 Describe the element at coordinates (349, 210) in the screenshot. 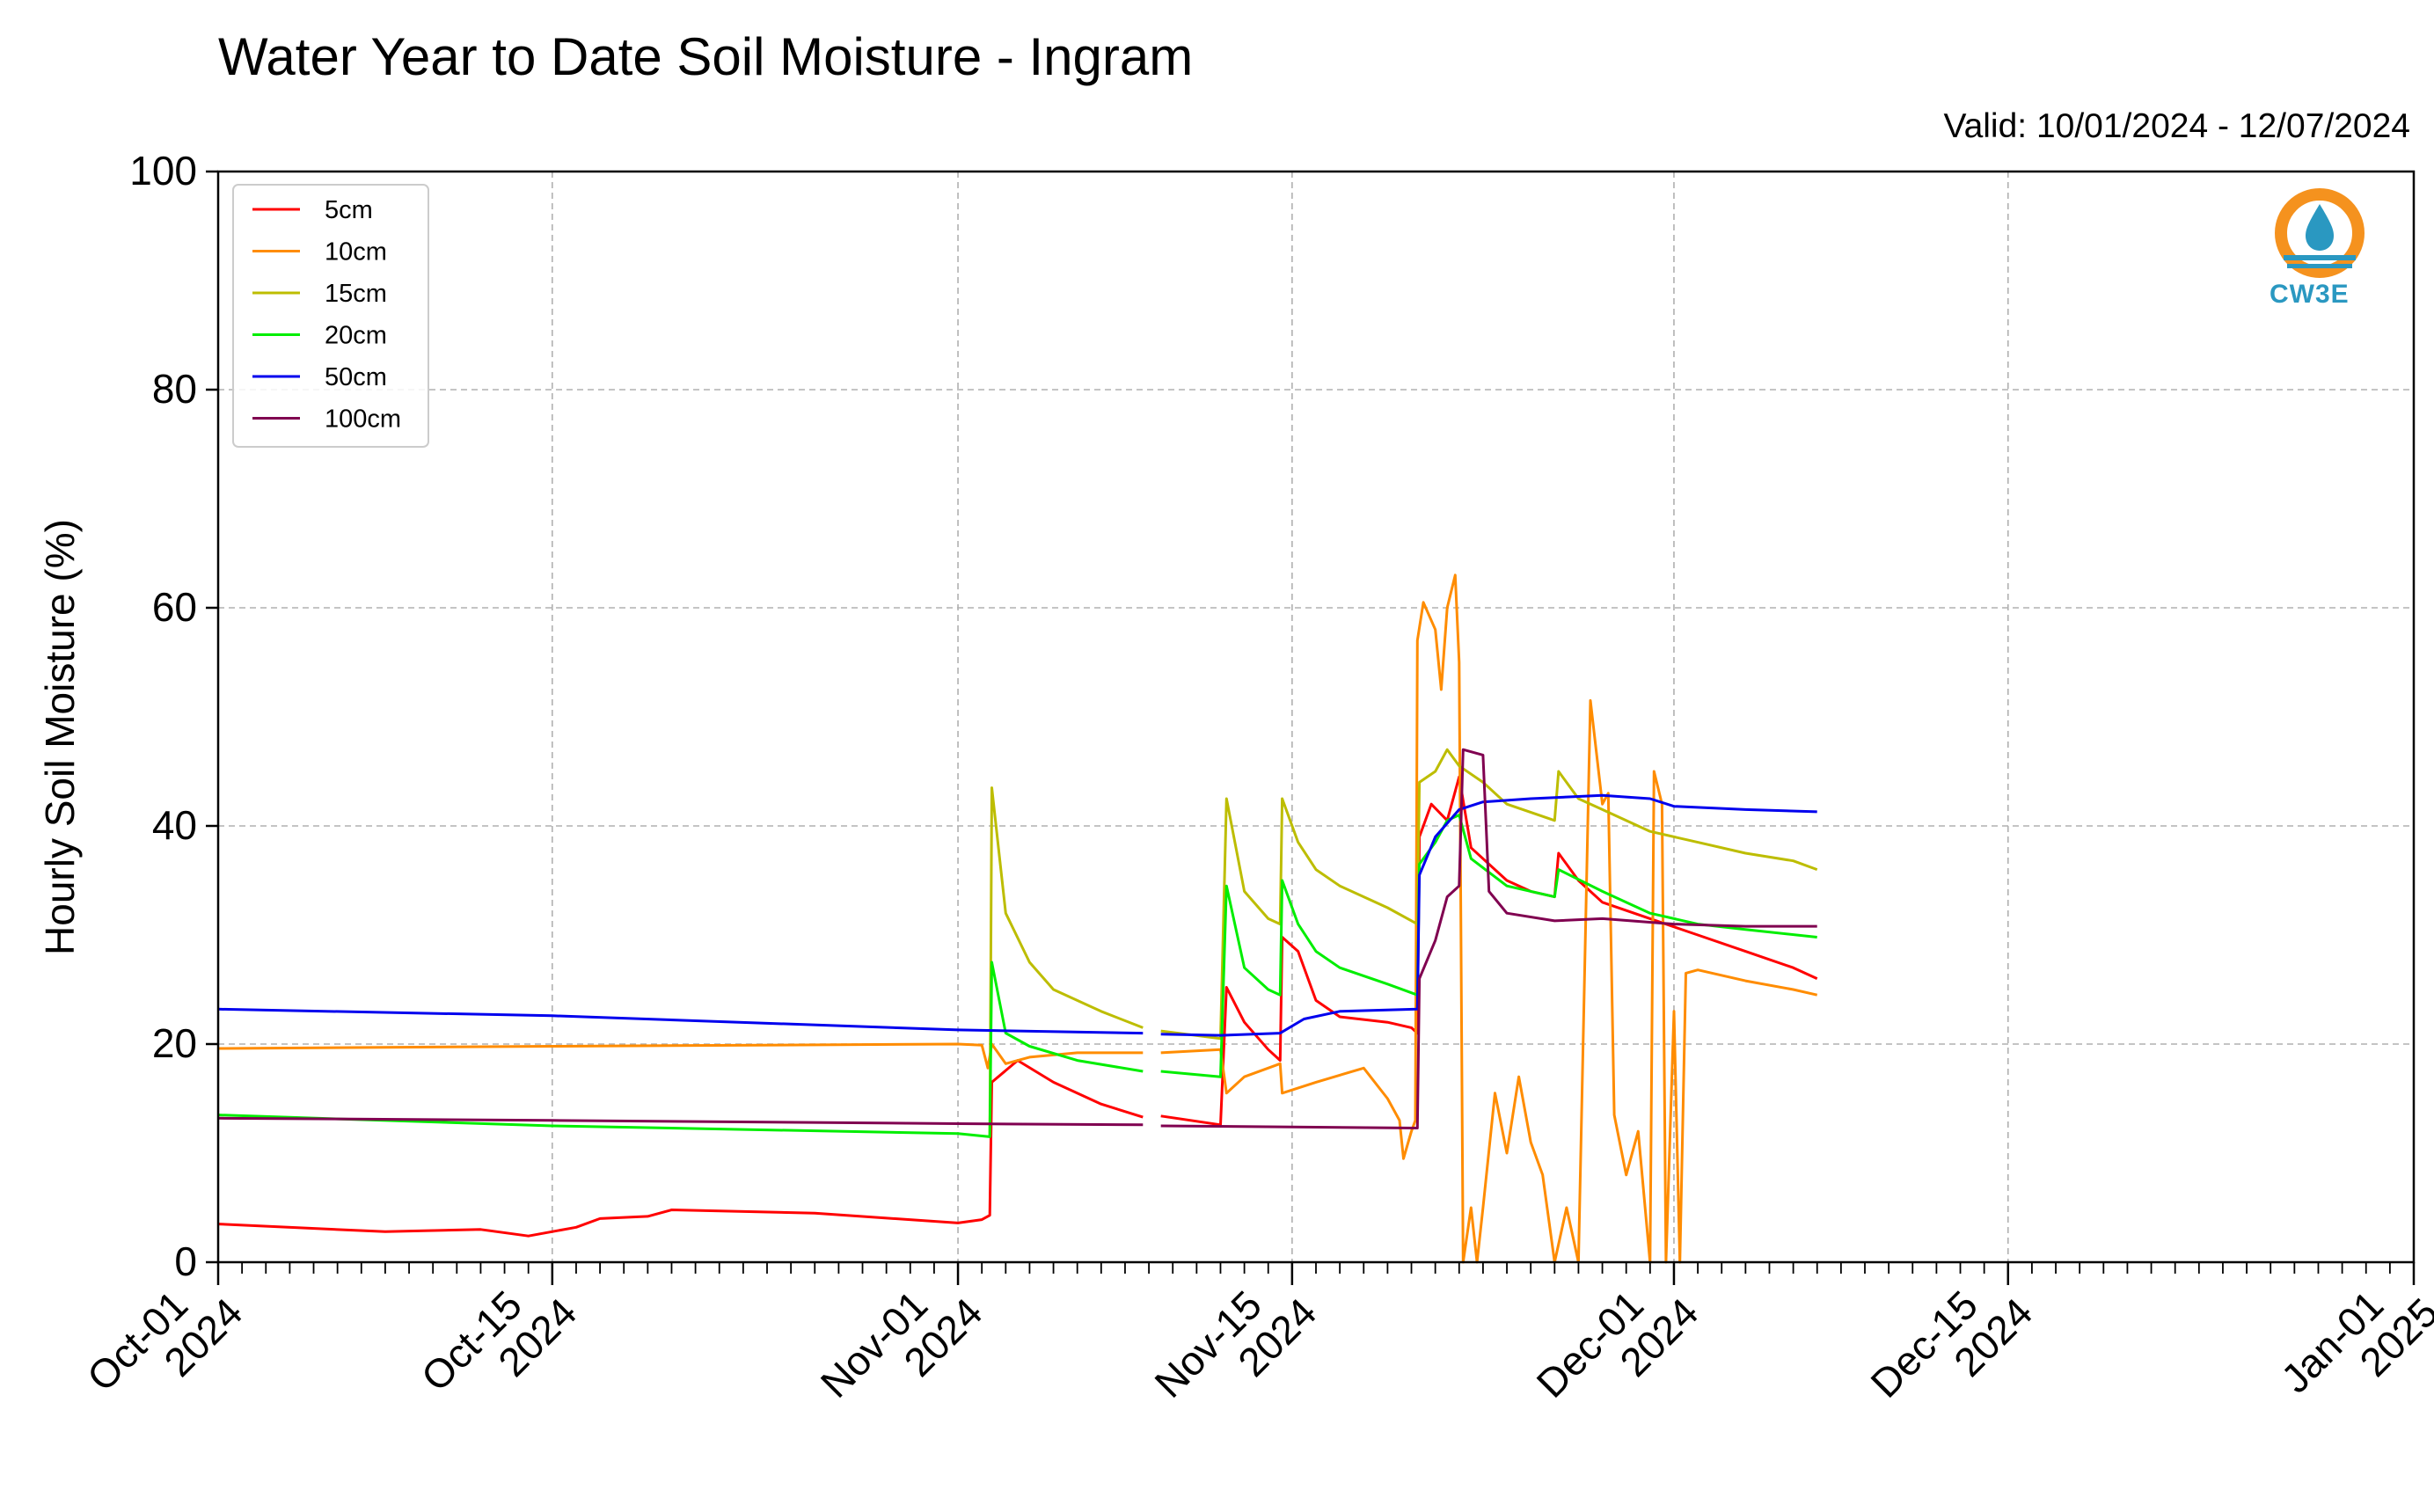

I see `legend-label: 5cm` at that location.